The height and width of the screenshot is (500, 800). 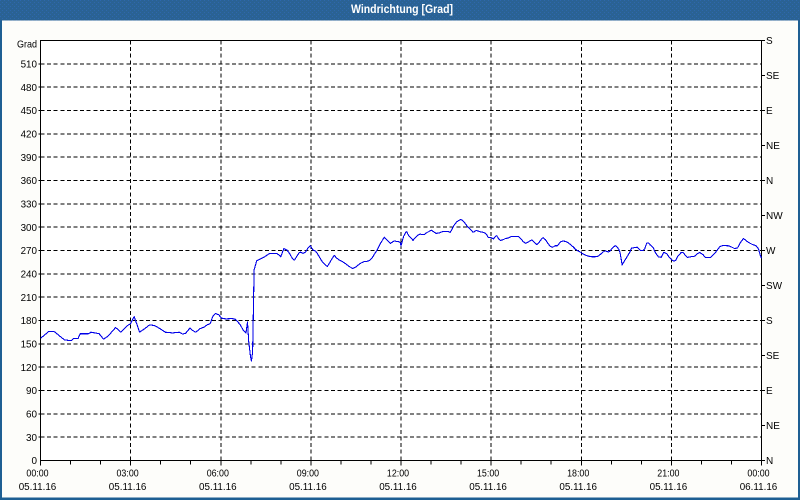 What do you see at coordinates (771, 251) in the screenshot?
I see `svg-text: W` at bounding box center [771, 251].